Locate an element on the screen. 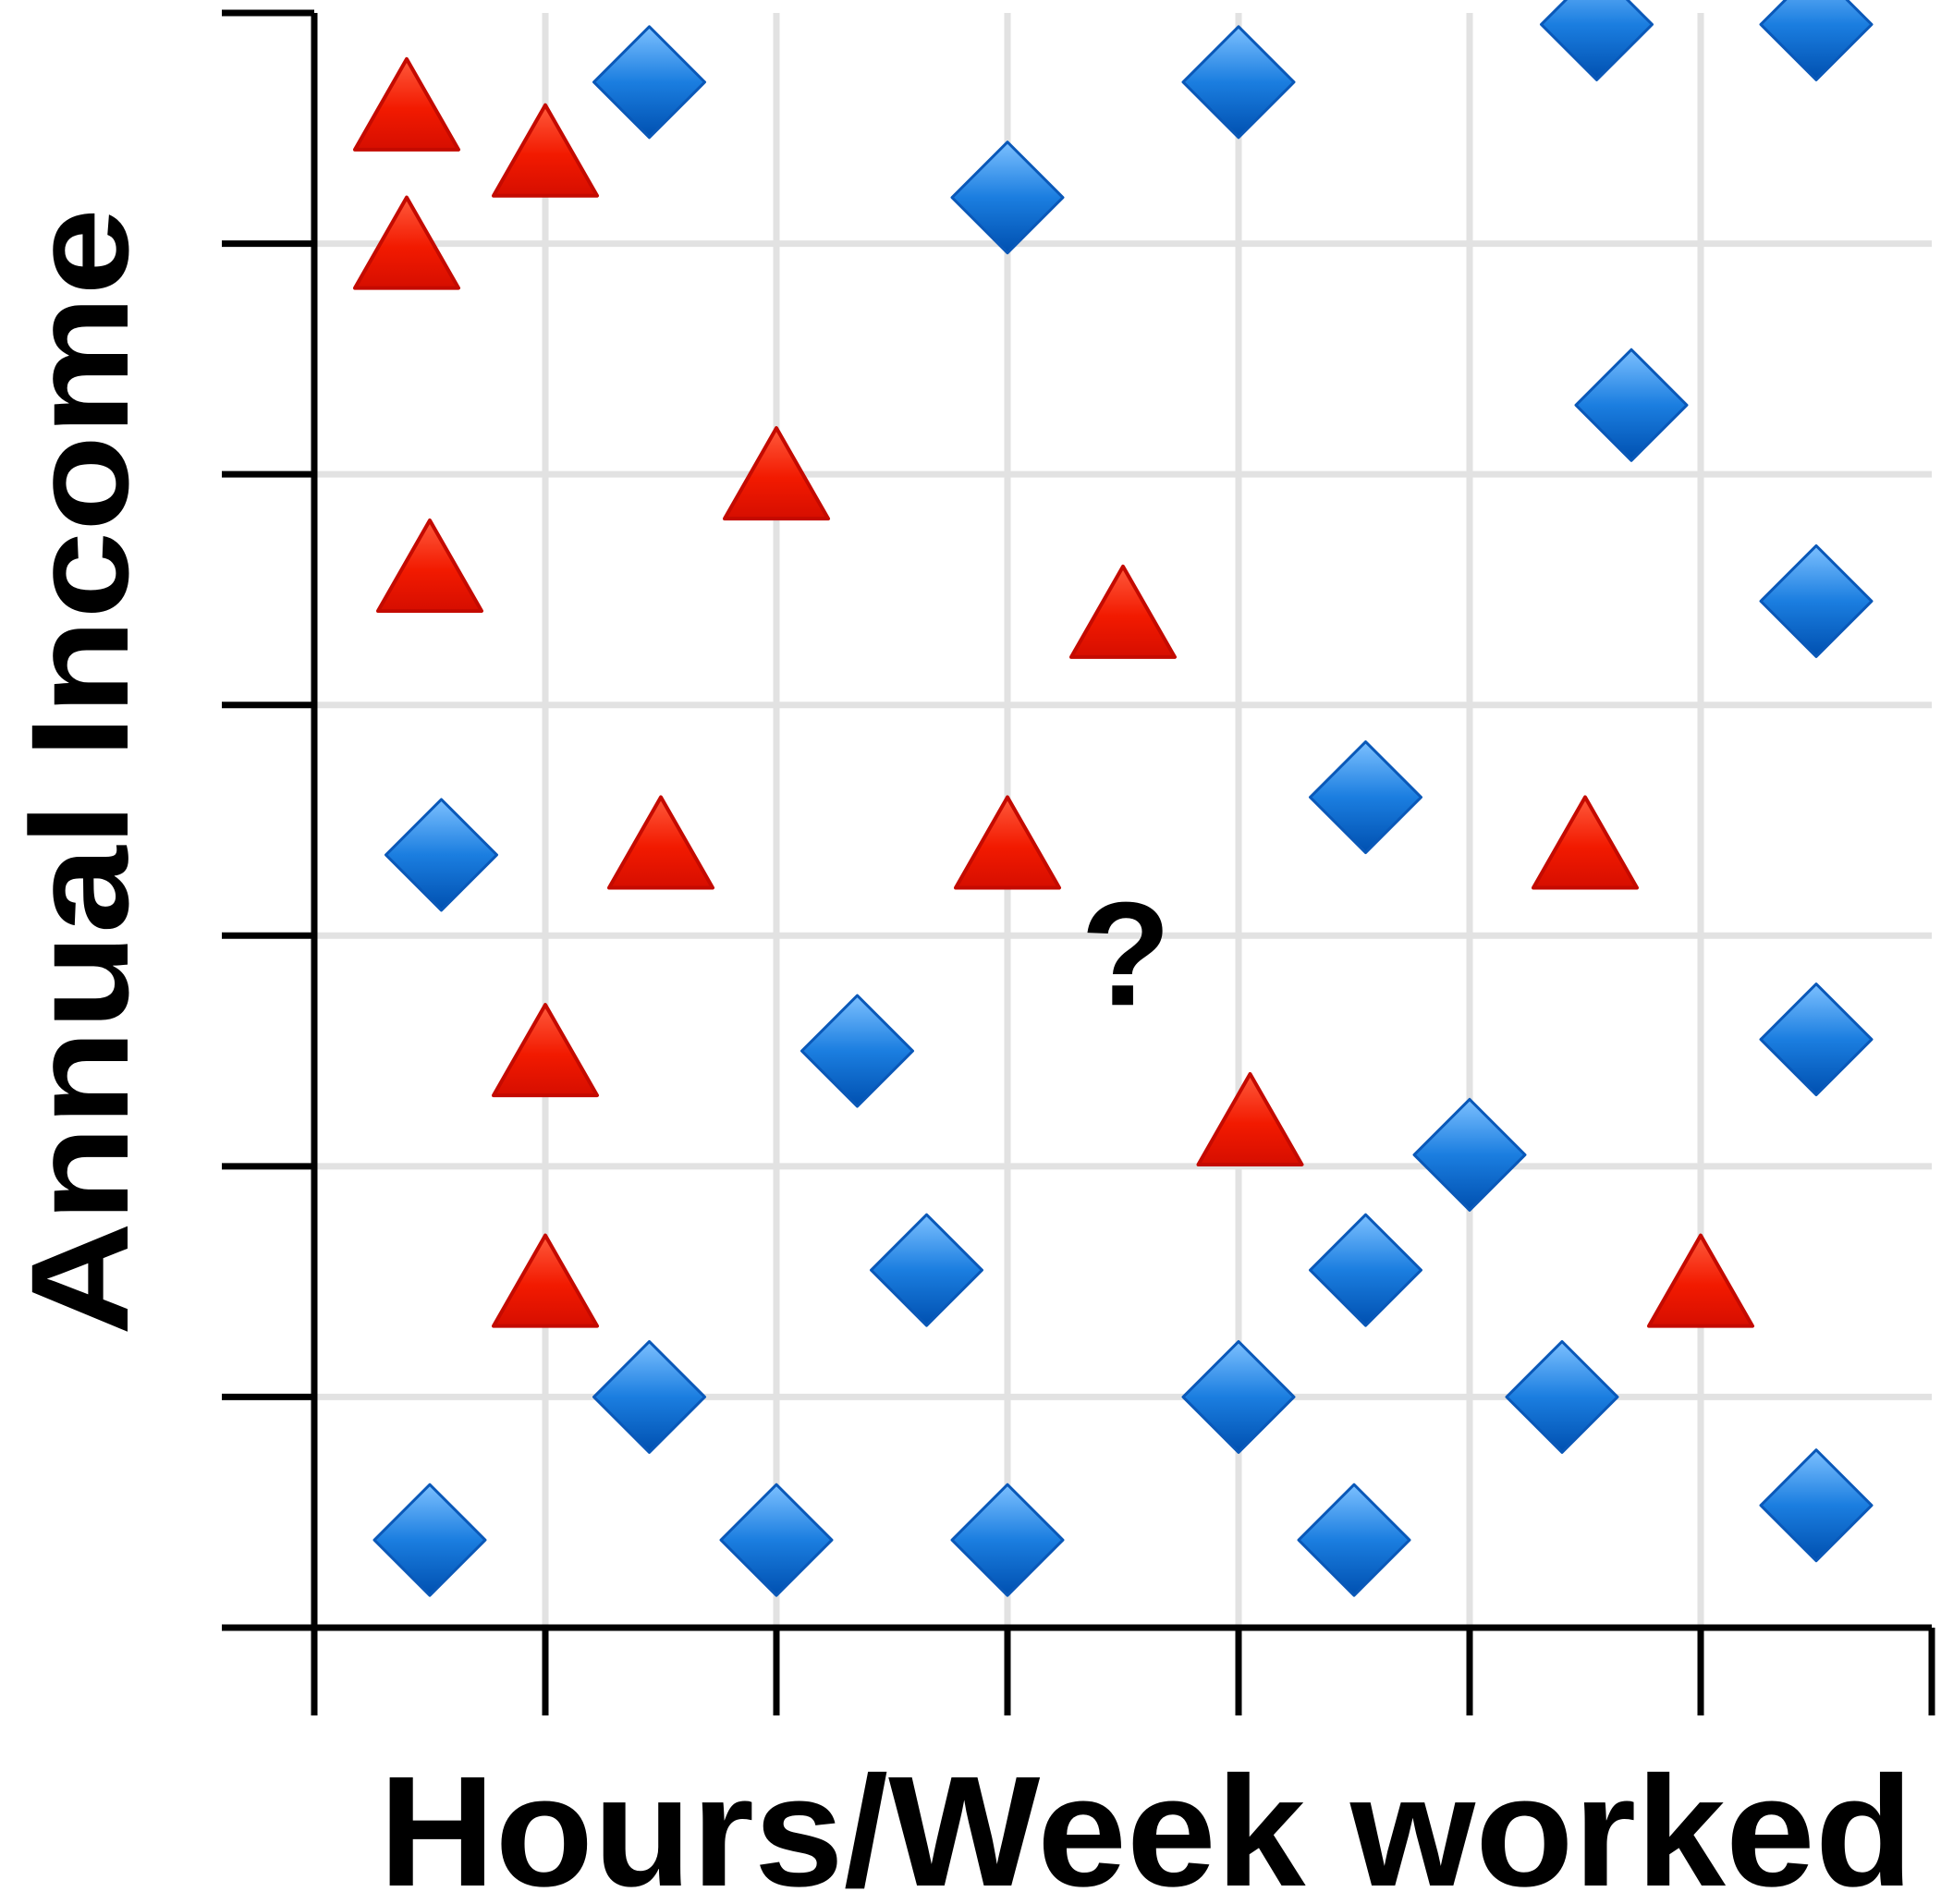 The height and width of the screenshot is (1904, 1941). y-axis-label: Annual Income is located at coordinates (79, 772).